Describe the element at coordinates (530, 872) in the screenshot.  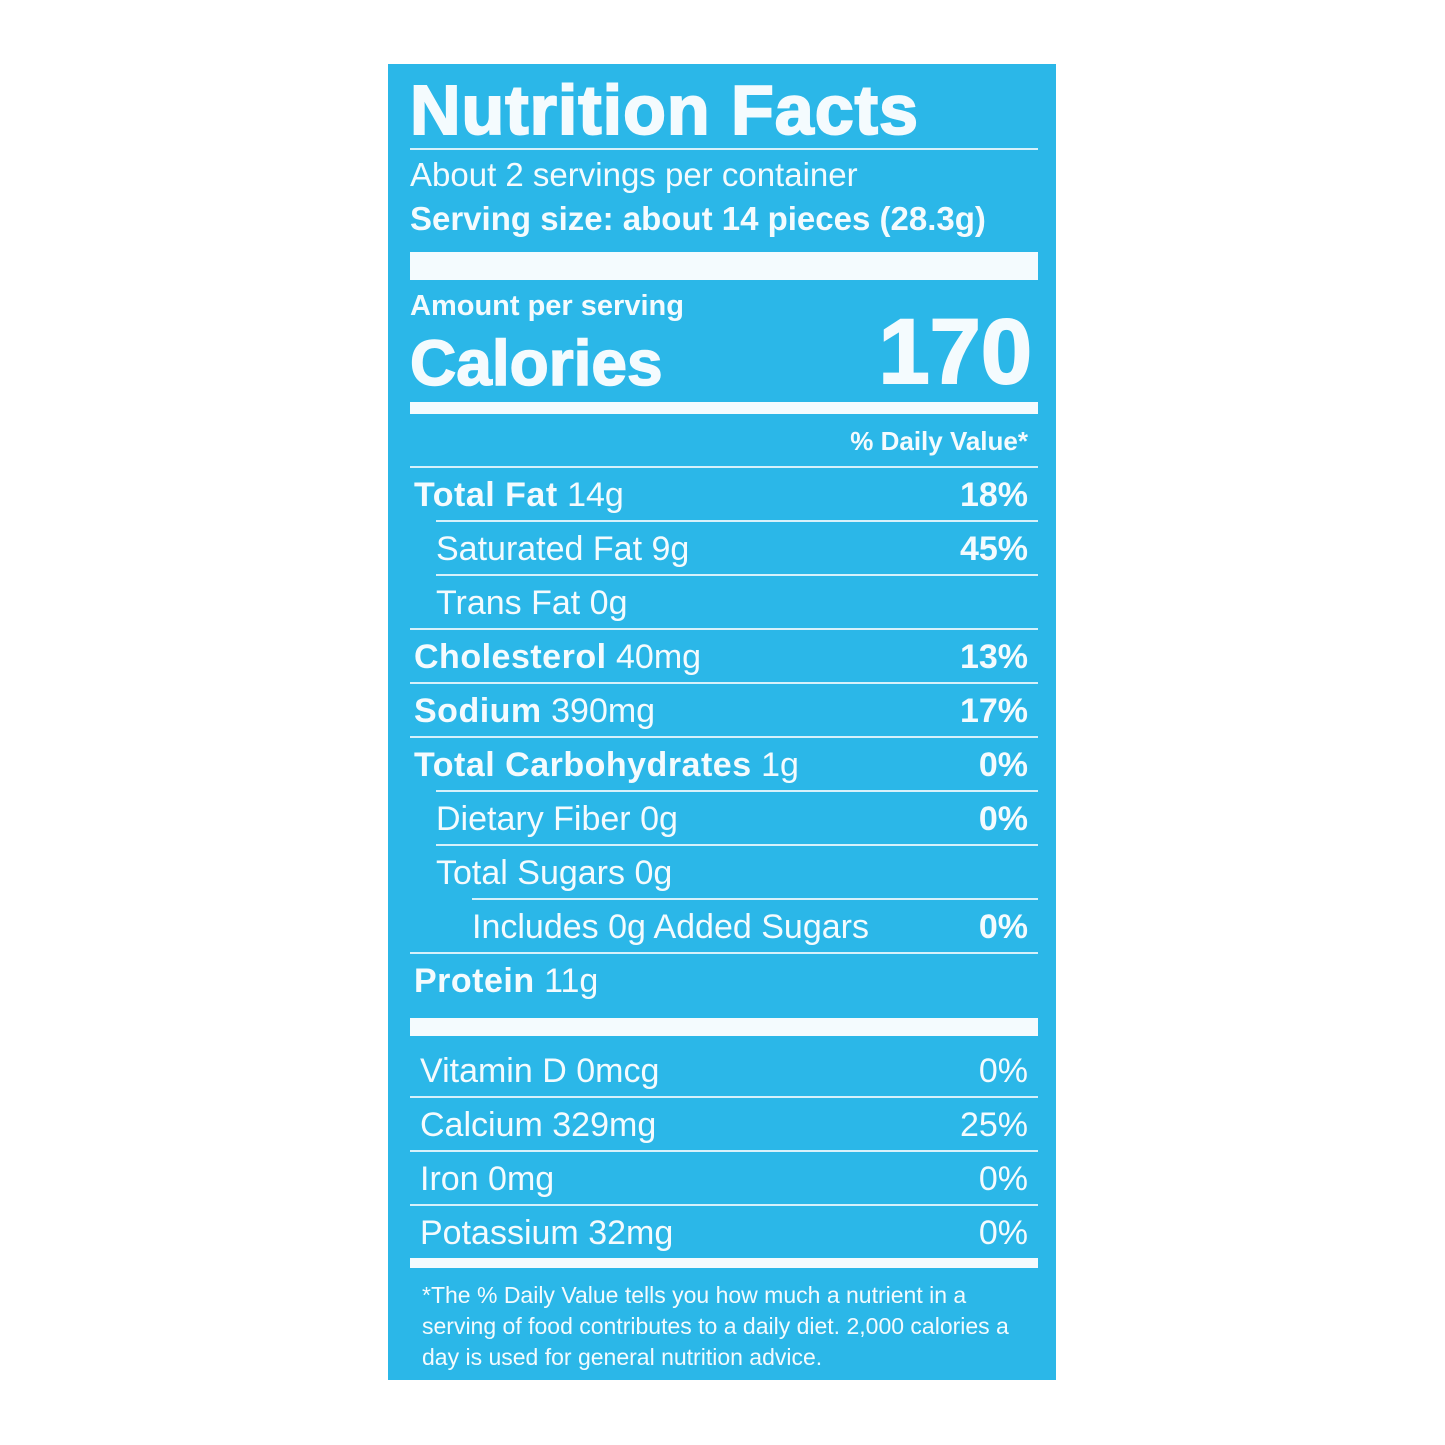
I see `nutrient-name: Total Sugars` at that location.